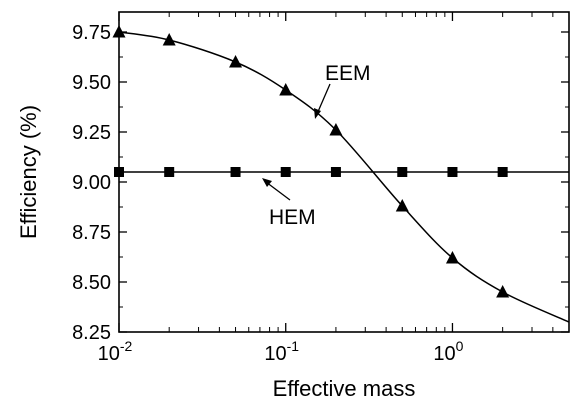 This screenshot has height=407, width=571. I want to click on x-tick-label: 10⁻¹, so click(281, 351).